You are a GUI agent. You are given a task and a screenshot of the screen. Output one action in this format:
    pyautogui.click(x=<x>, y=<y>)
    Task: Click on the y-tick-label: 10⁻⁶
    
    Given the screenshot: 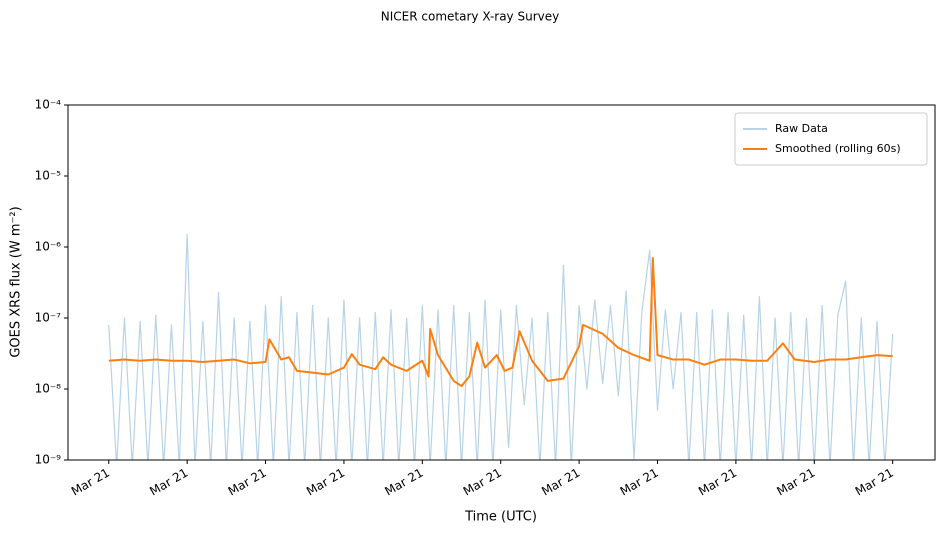 What is the action you would take?
    pyautogui.click(x=48, y=247)
    